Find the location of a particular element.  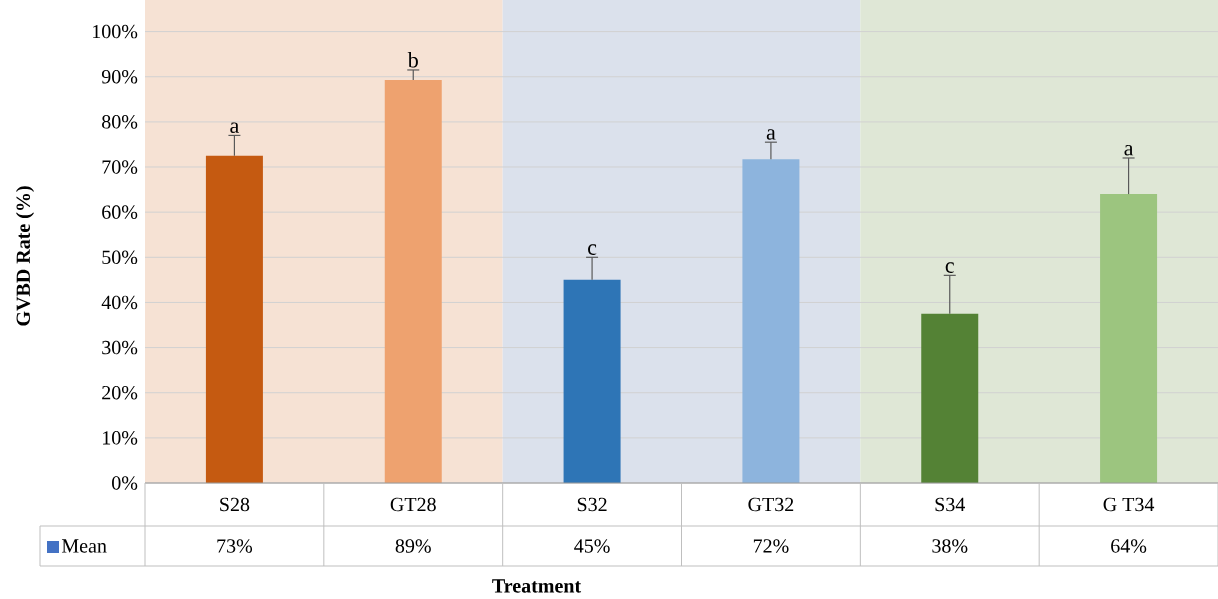

y-tick-label: 50% is located at coordinates (120, 257).